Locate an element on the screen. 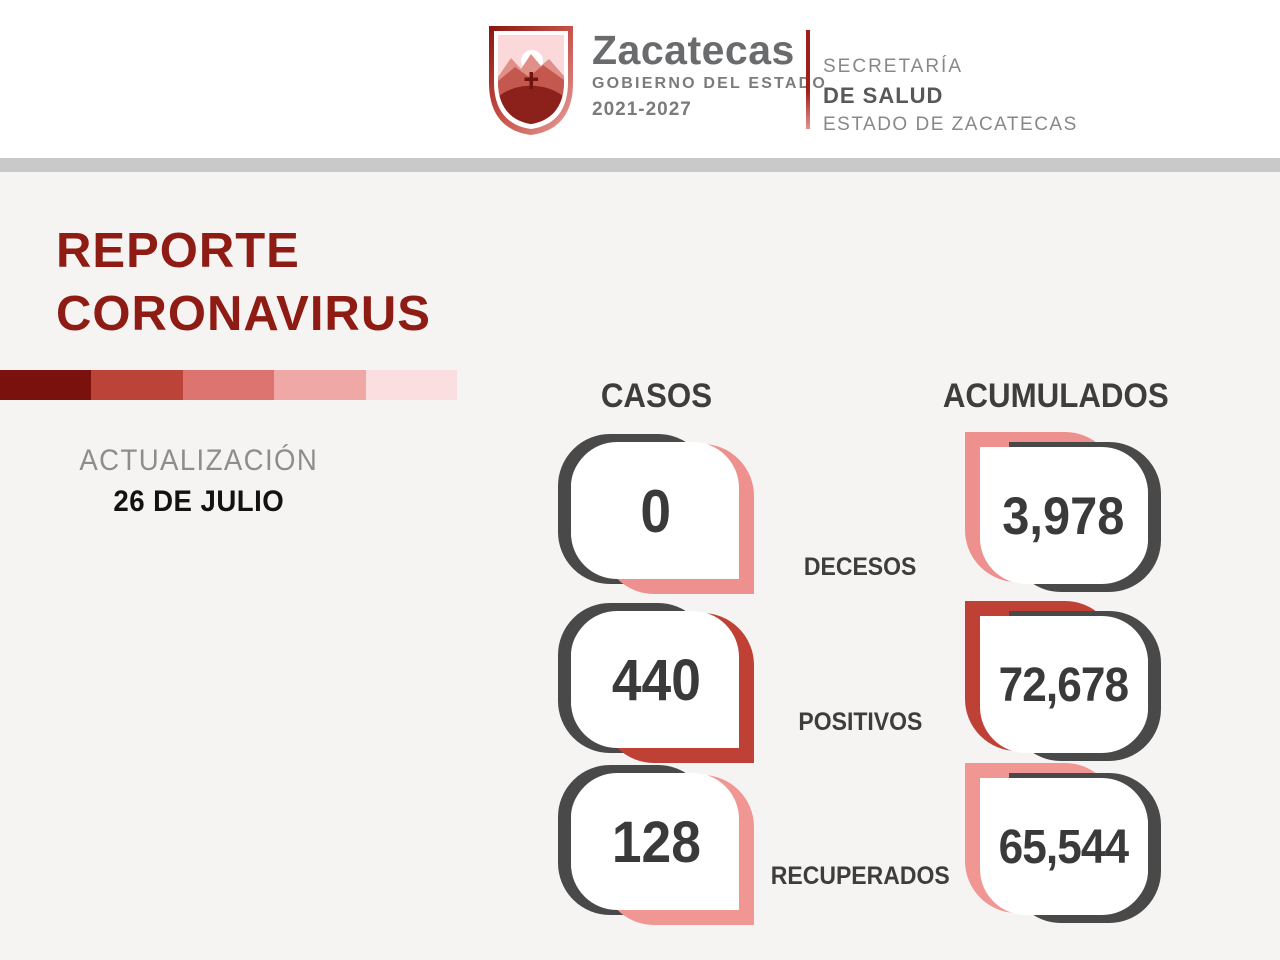 The height and width of the screenshot is (960, 1280). government-tagline: GOBIERNO DEL ESTADO is located at coordinates (710, 83).